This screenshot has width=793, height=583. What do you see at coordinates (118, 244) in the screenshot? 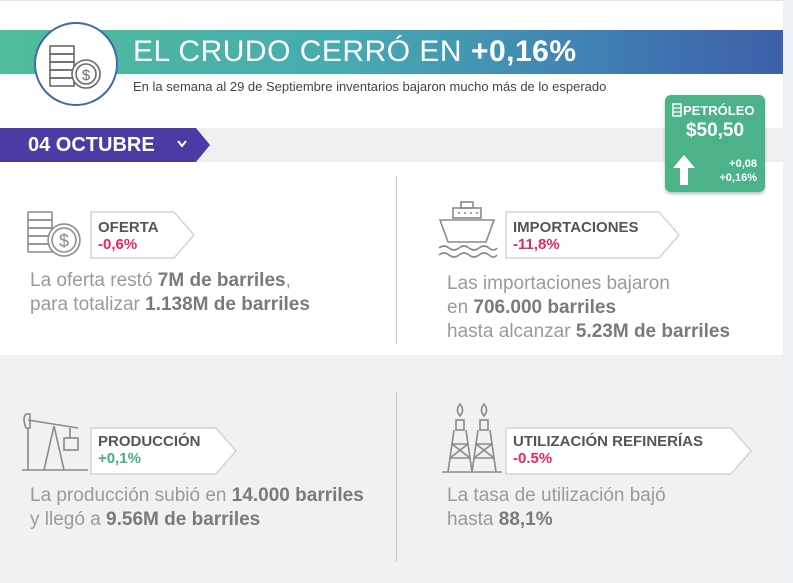
I see `oferta-value: -0,6%` at bounding box center [118, 244].